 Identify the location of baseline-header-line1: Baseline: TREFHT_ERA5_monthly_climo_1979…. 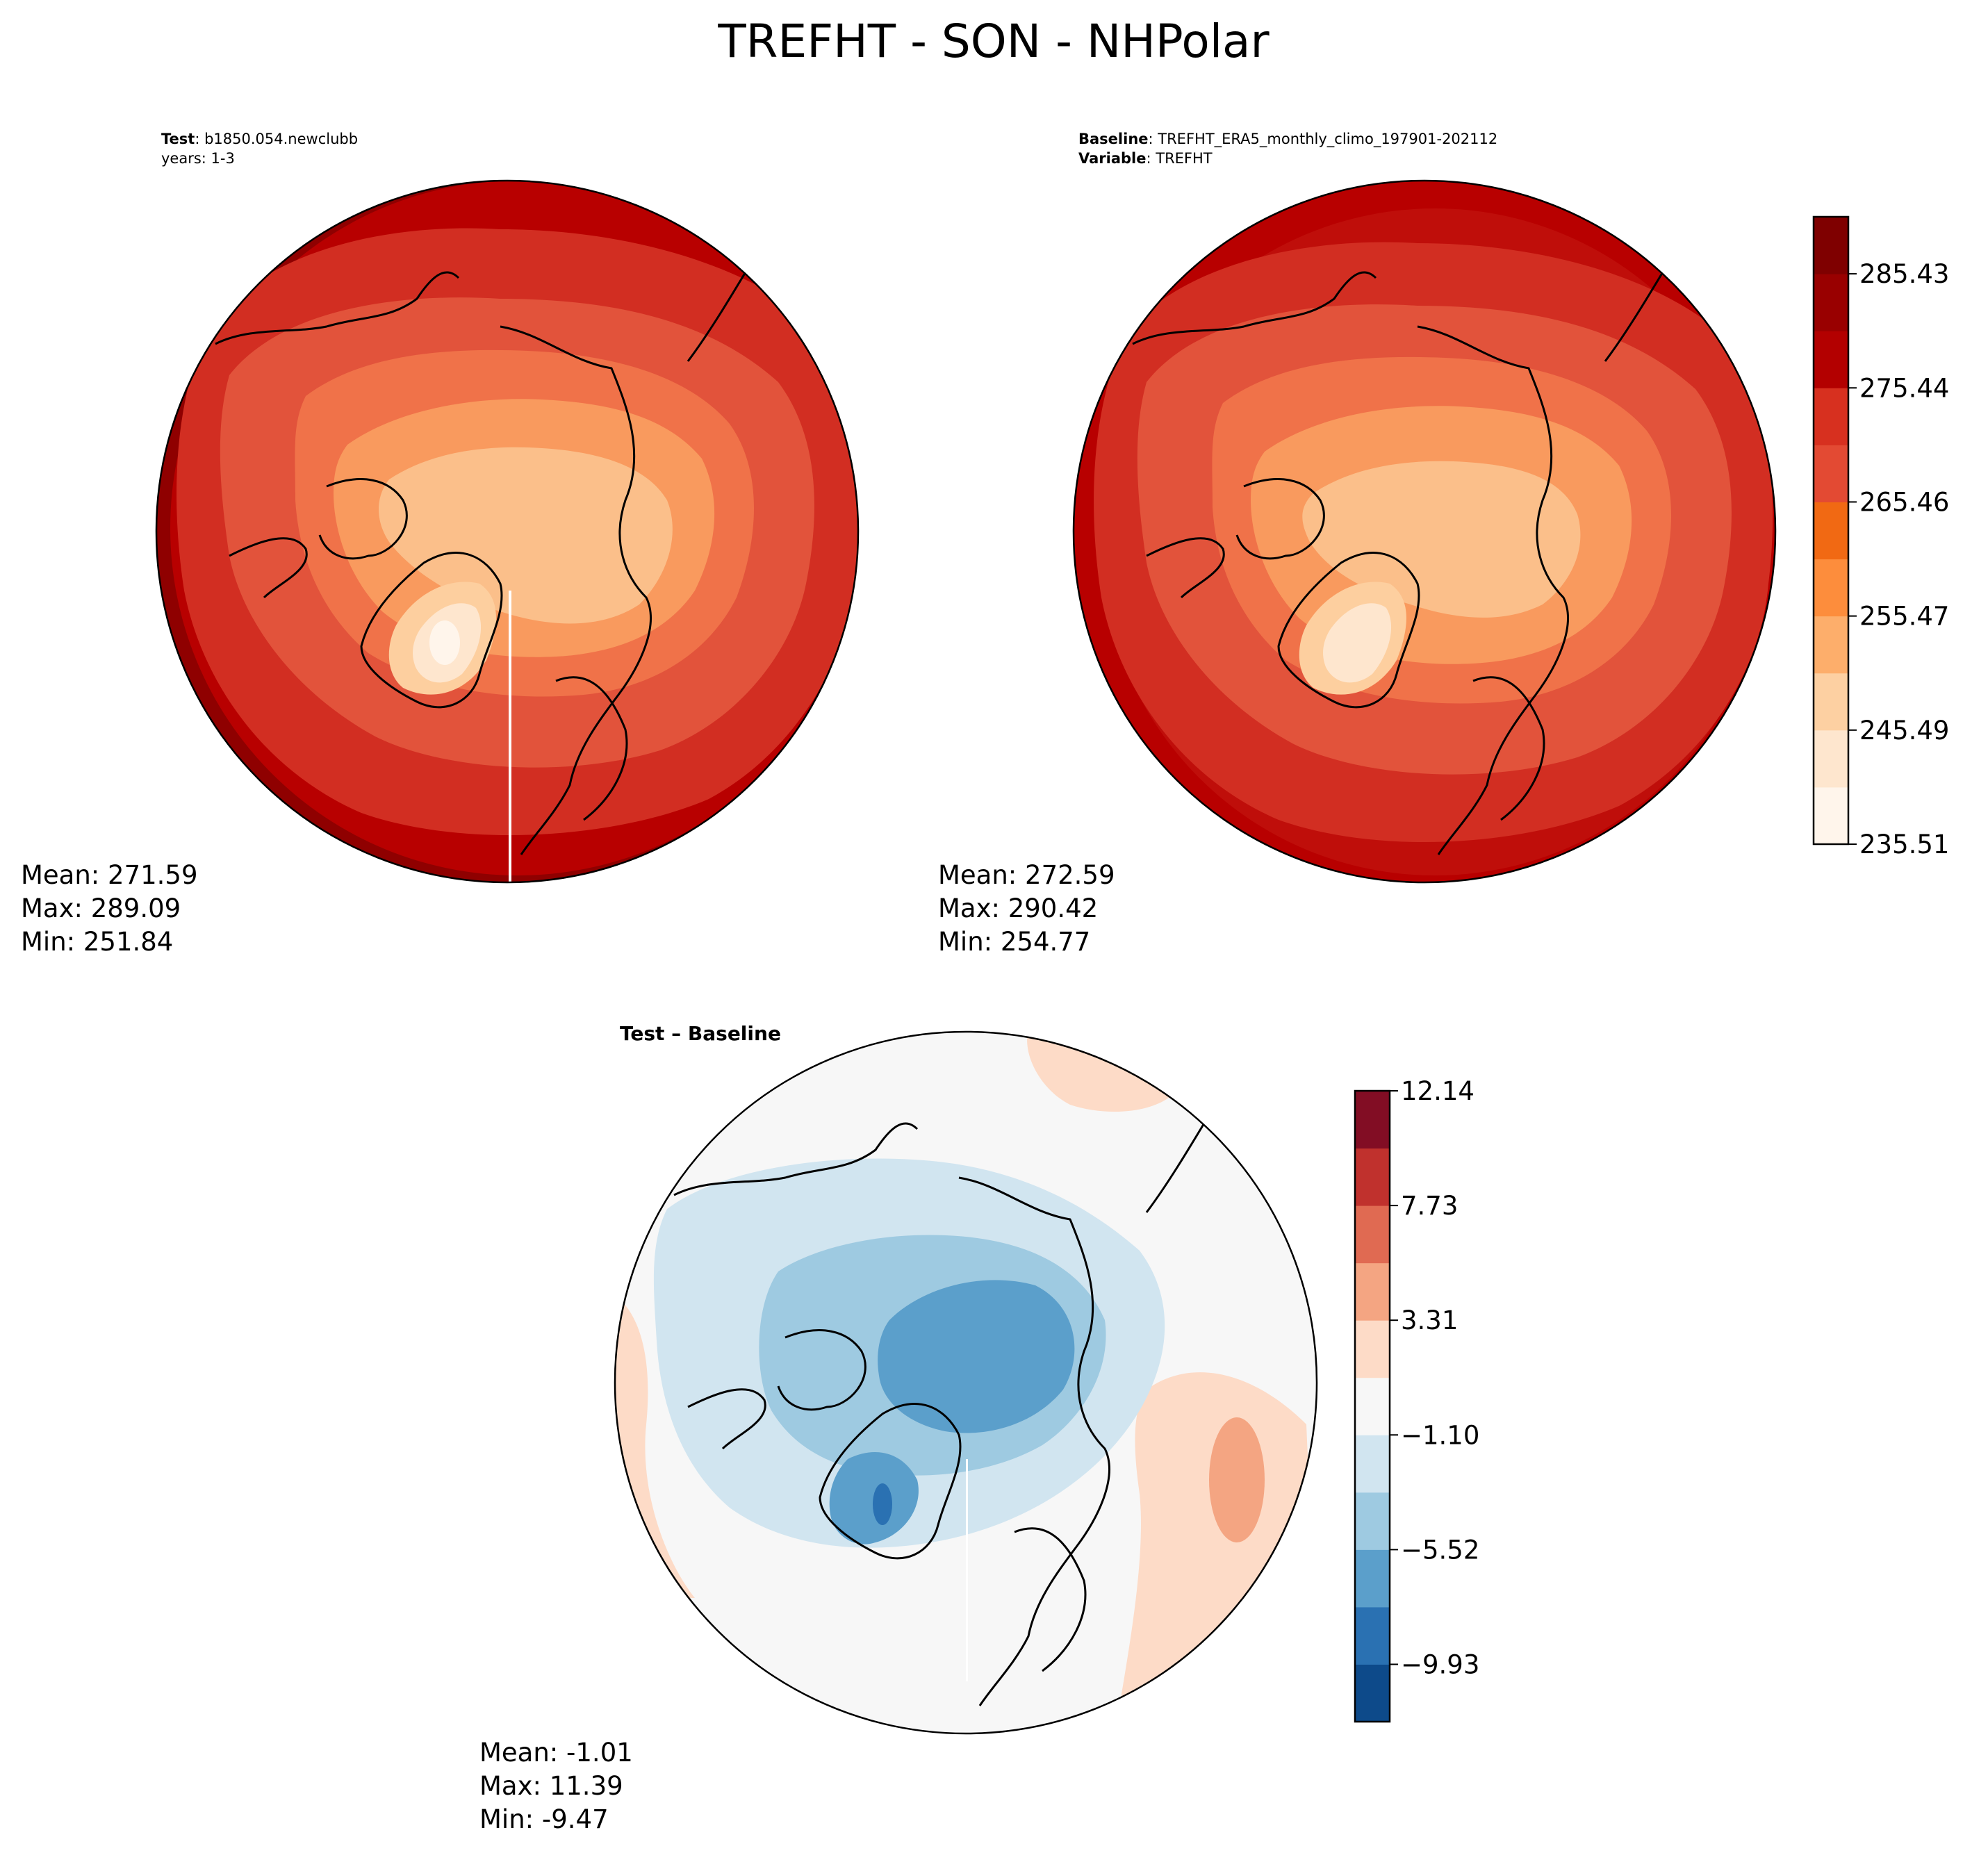
(1287, 139).